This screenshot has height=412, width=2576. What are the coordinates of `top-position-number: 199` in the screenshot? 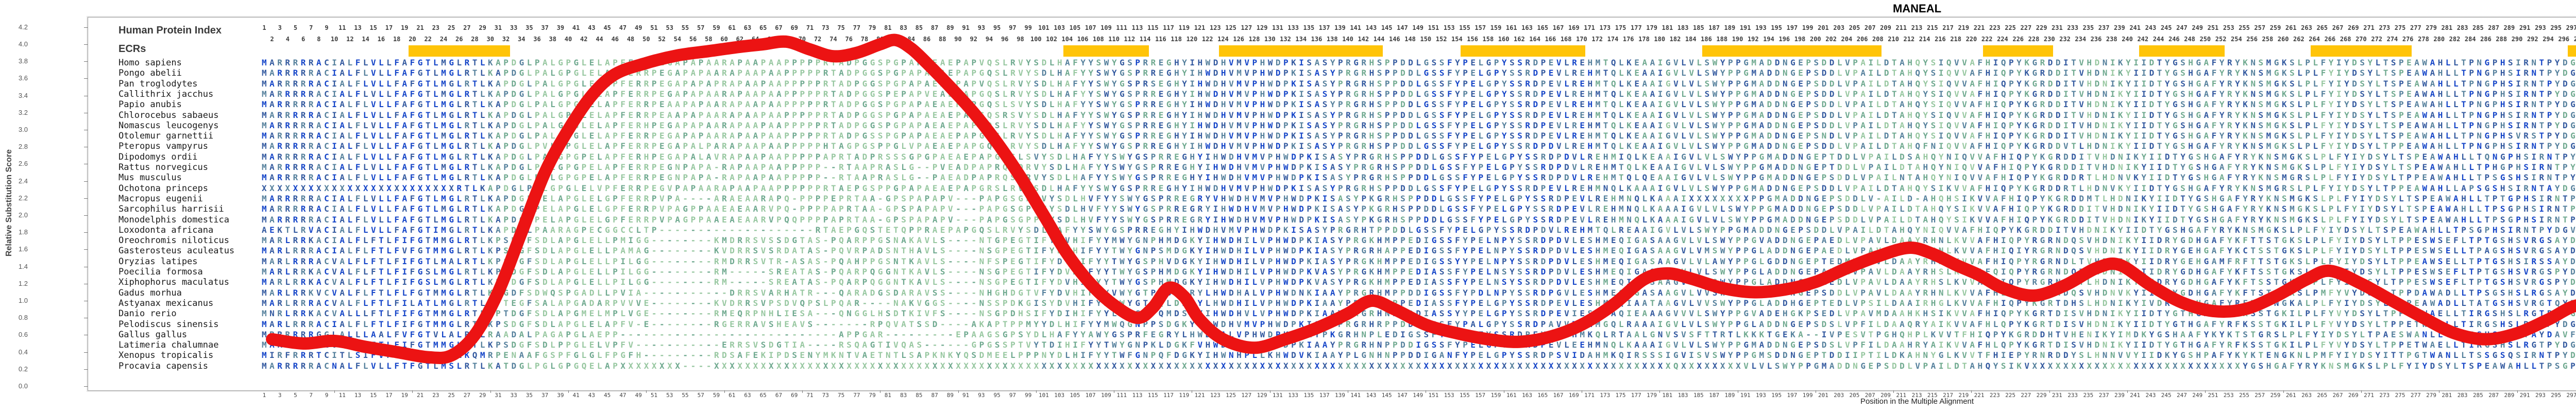 It's located at (1808, 27).